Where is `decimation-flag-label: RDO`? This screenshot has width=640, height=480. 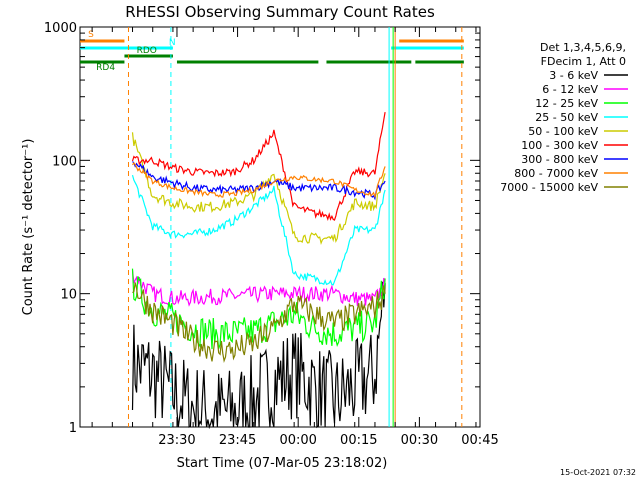
decimation-flag-label: RDO is located at coordinates (147, 51).